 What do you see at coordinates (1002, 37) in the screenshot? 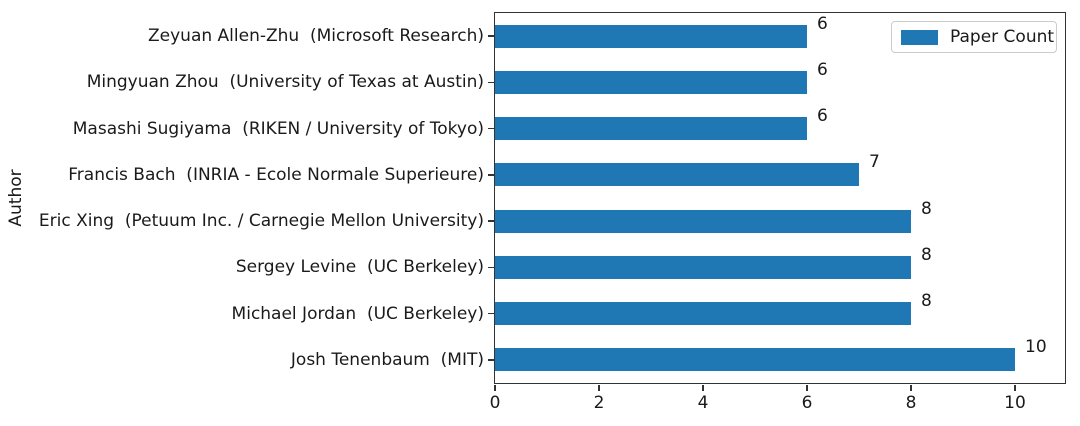
I see `legend-label: Paper Count` at bounding box center [1002, 37].